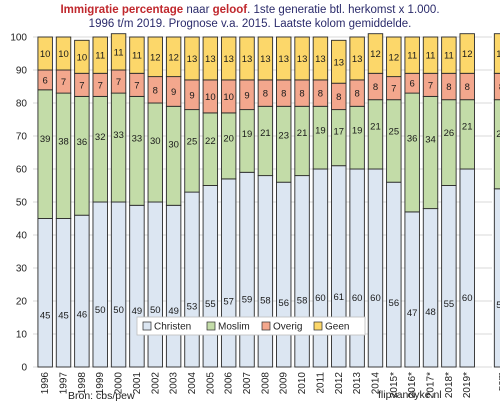 The height and width of the screenshot is (408, 500). Describe the element at coordinates (22, 104) in the screenshot. I see `y-tick-label: 80` at that location.